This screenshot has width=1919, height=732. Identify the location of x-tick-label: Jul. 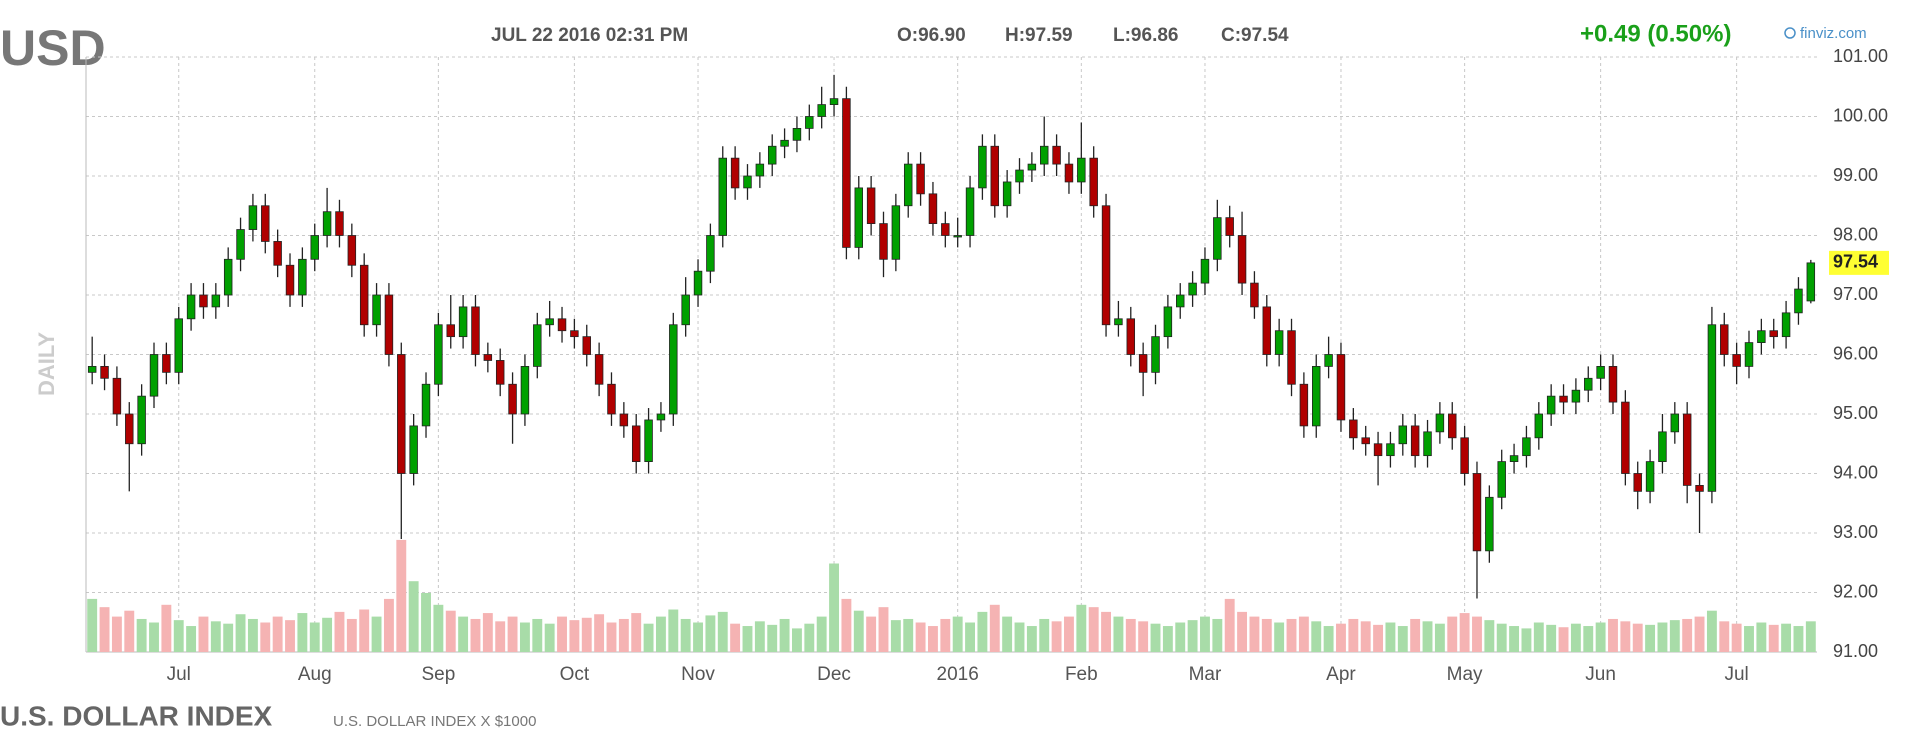
(1736, 674).